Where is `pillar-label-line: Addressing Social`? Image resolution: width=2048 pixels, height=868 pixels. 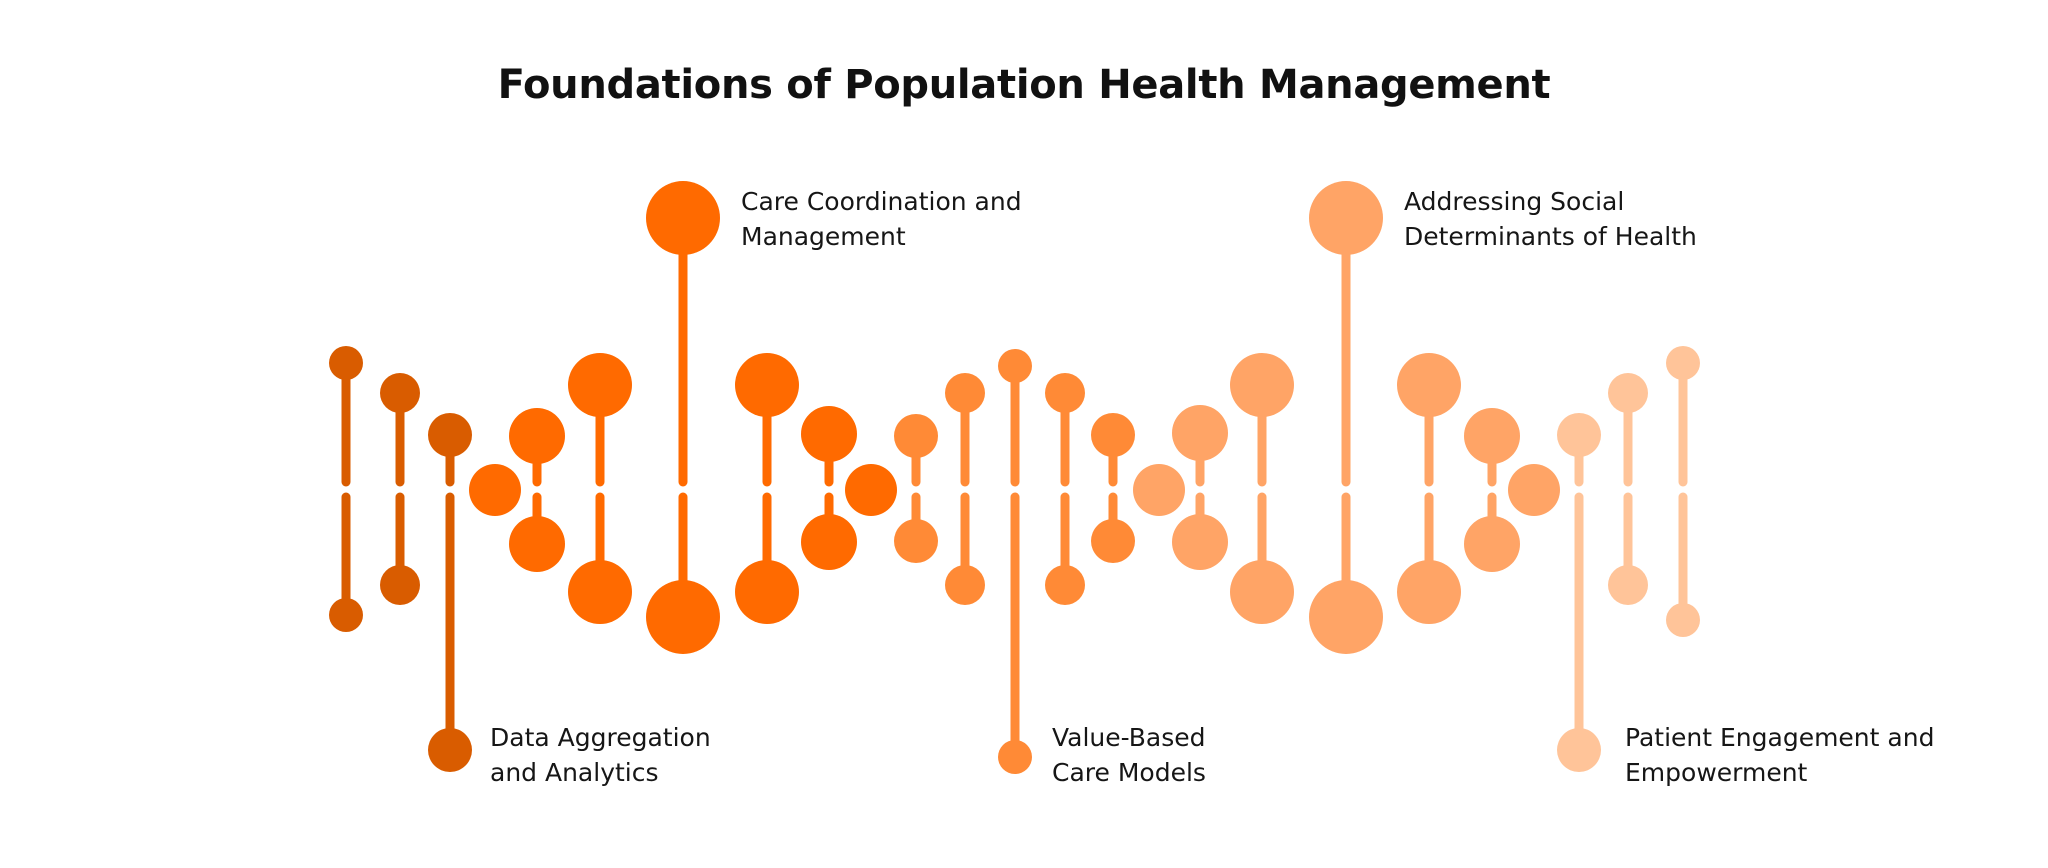 pillar-label-line: Addressing Social is located at coordinates (1514, 201).